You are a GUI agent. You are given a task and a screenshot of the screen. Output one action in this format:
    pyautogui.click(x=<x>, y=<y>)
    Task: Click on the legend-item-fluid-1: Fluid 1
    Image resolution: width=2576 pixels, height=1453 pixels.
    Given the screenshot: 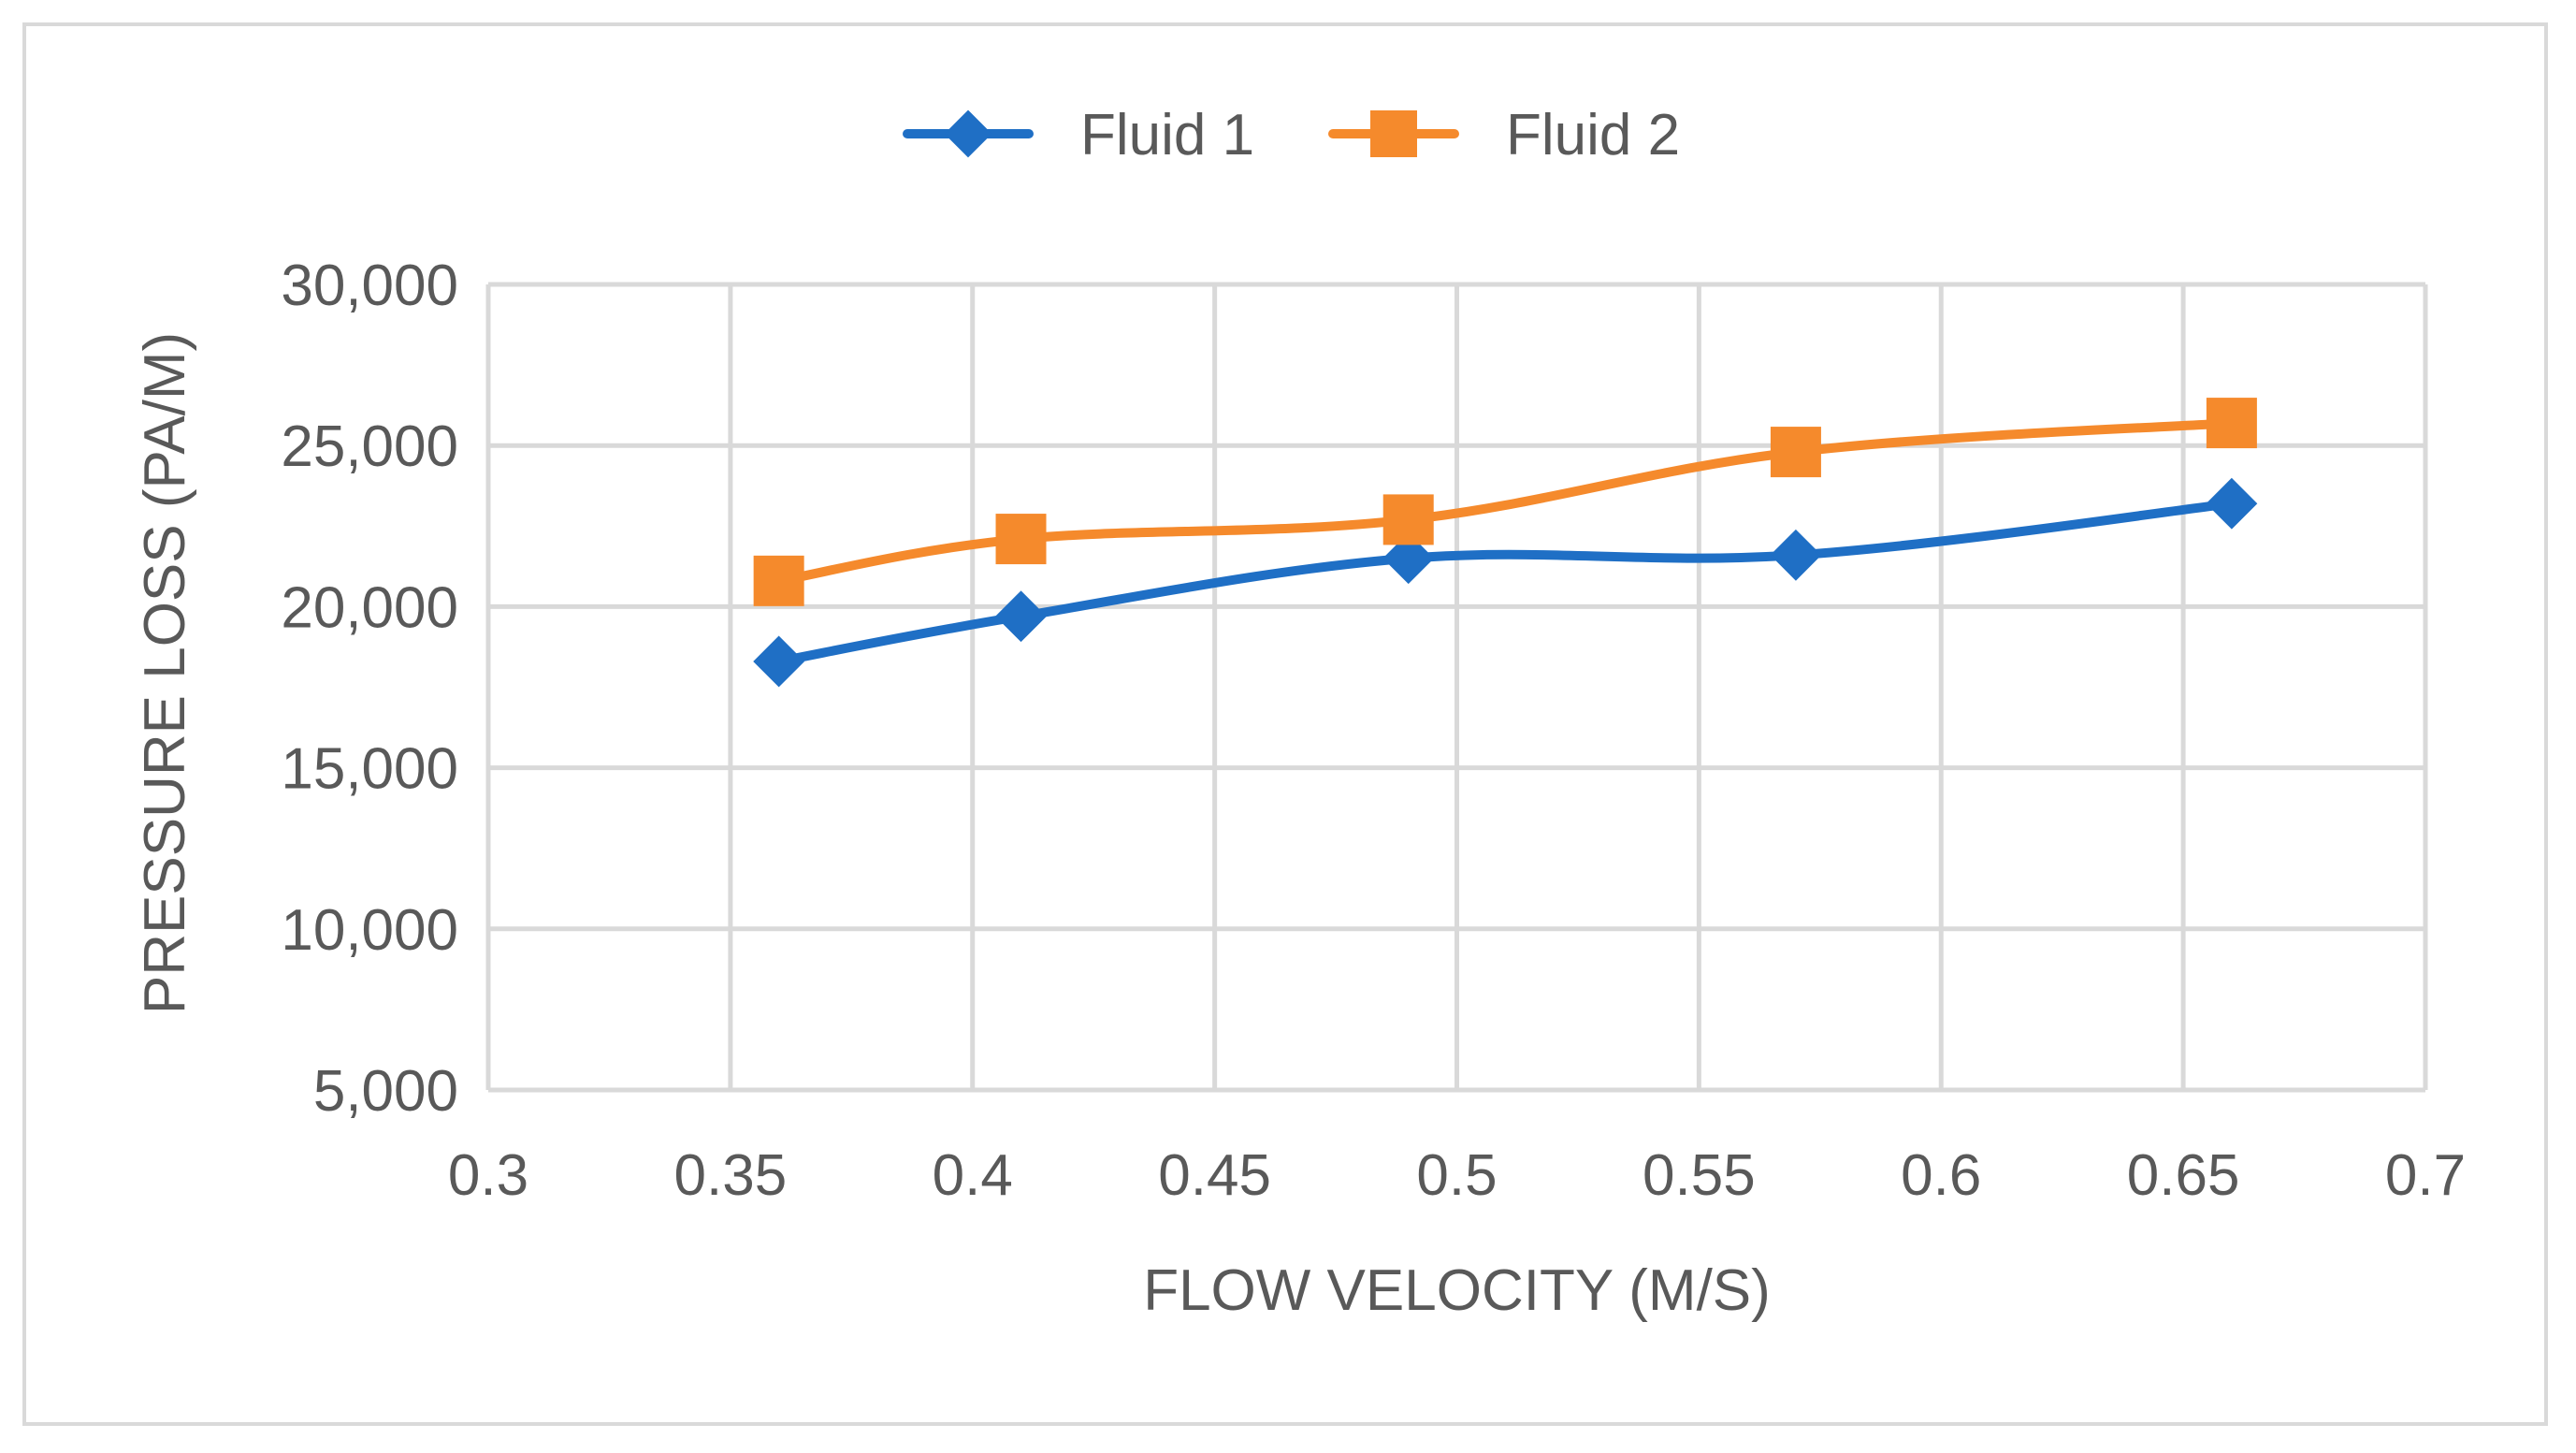 What is the action you would take?
    pyautogui.click(x=1078, y=135)
    